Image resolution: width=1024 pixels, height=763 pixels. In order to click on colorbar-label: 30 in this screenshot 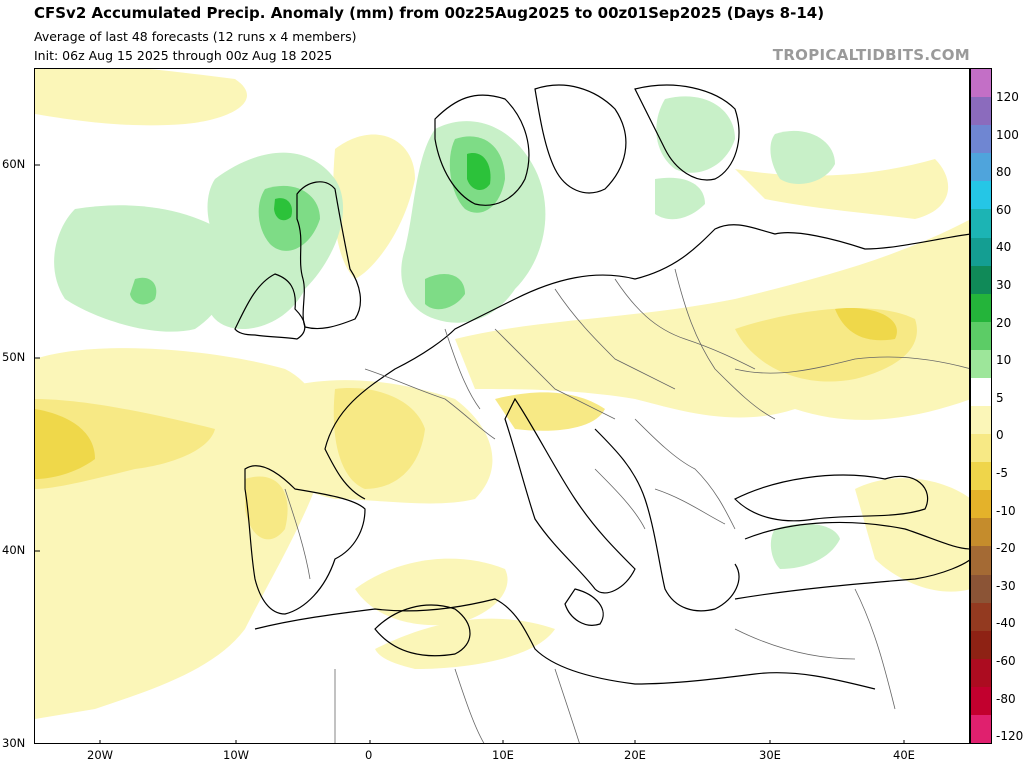, I will do `click(1004, 285)`.